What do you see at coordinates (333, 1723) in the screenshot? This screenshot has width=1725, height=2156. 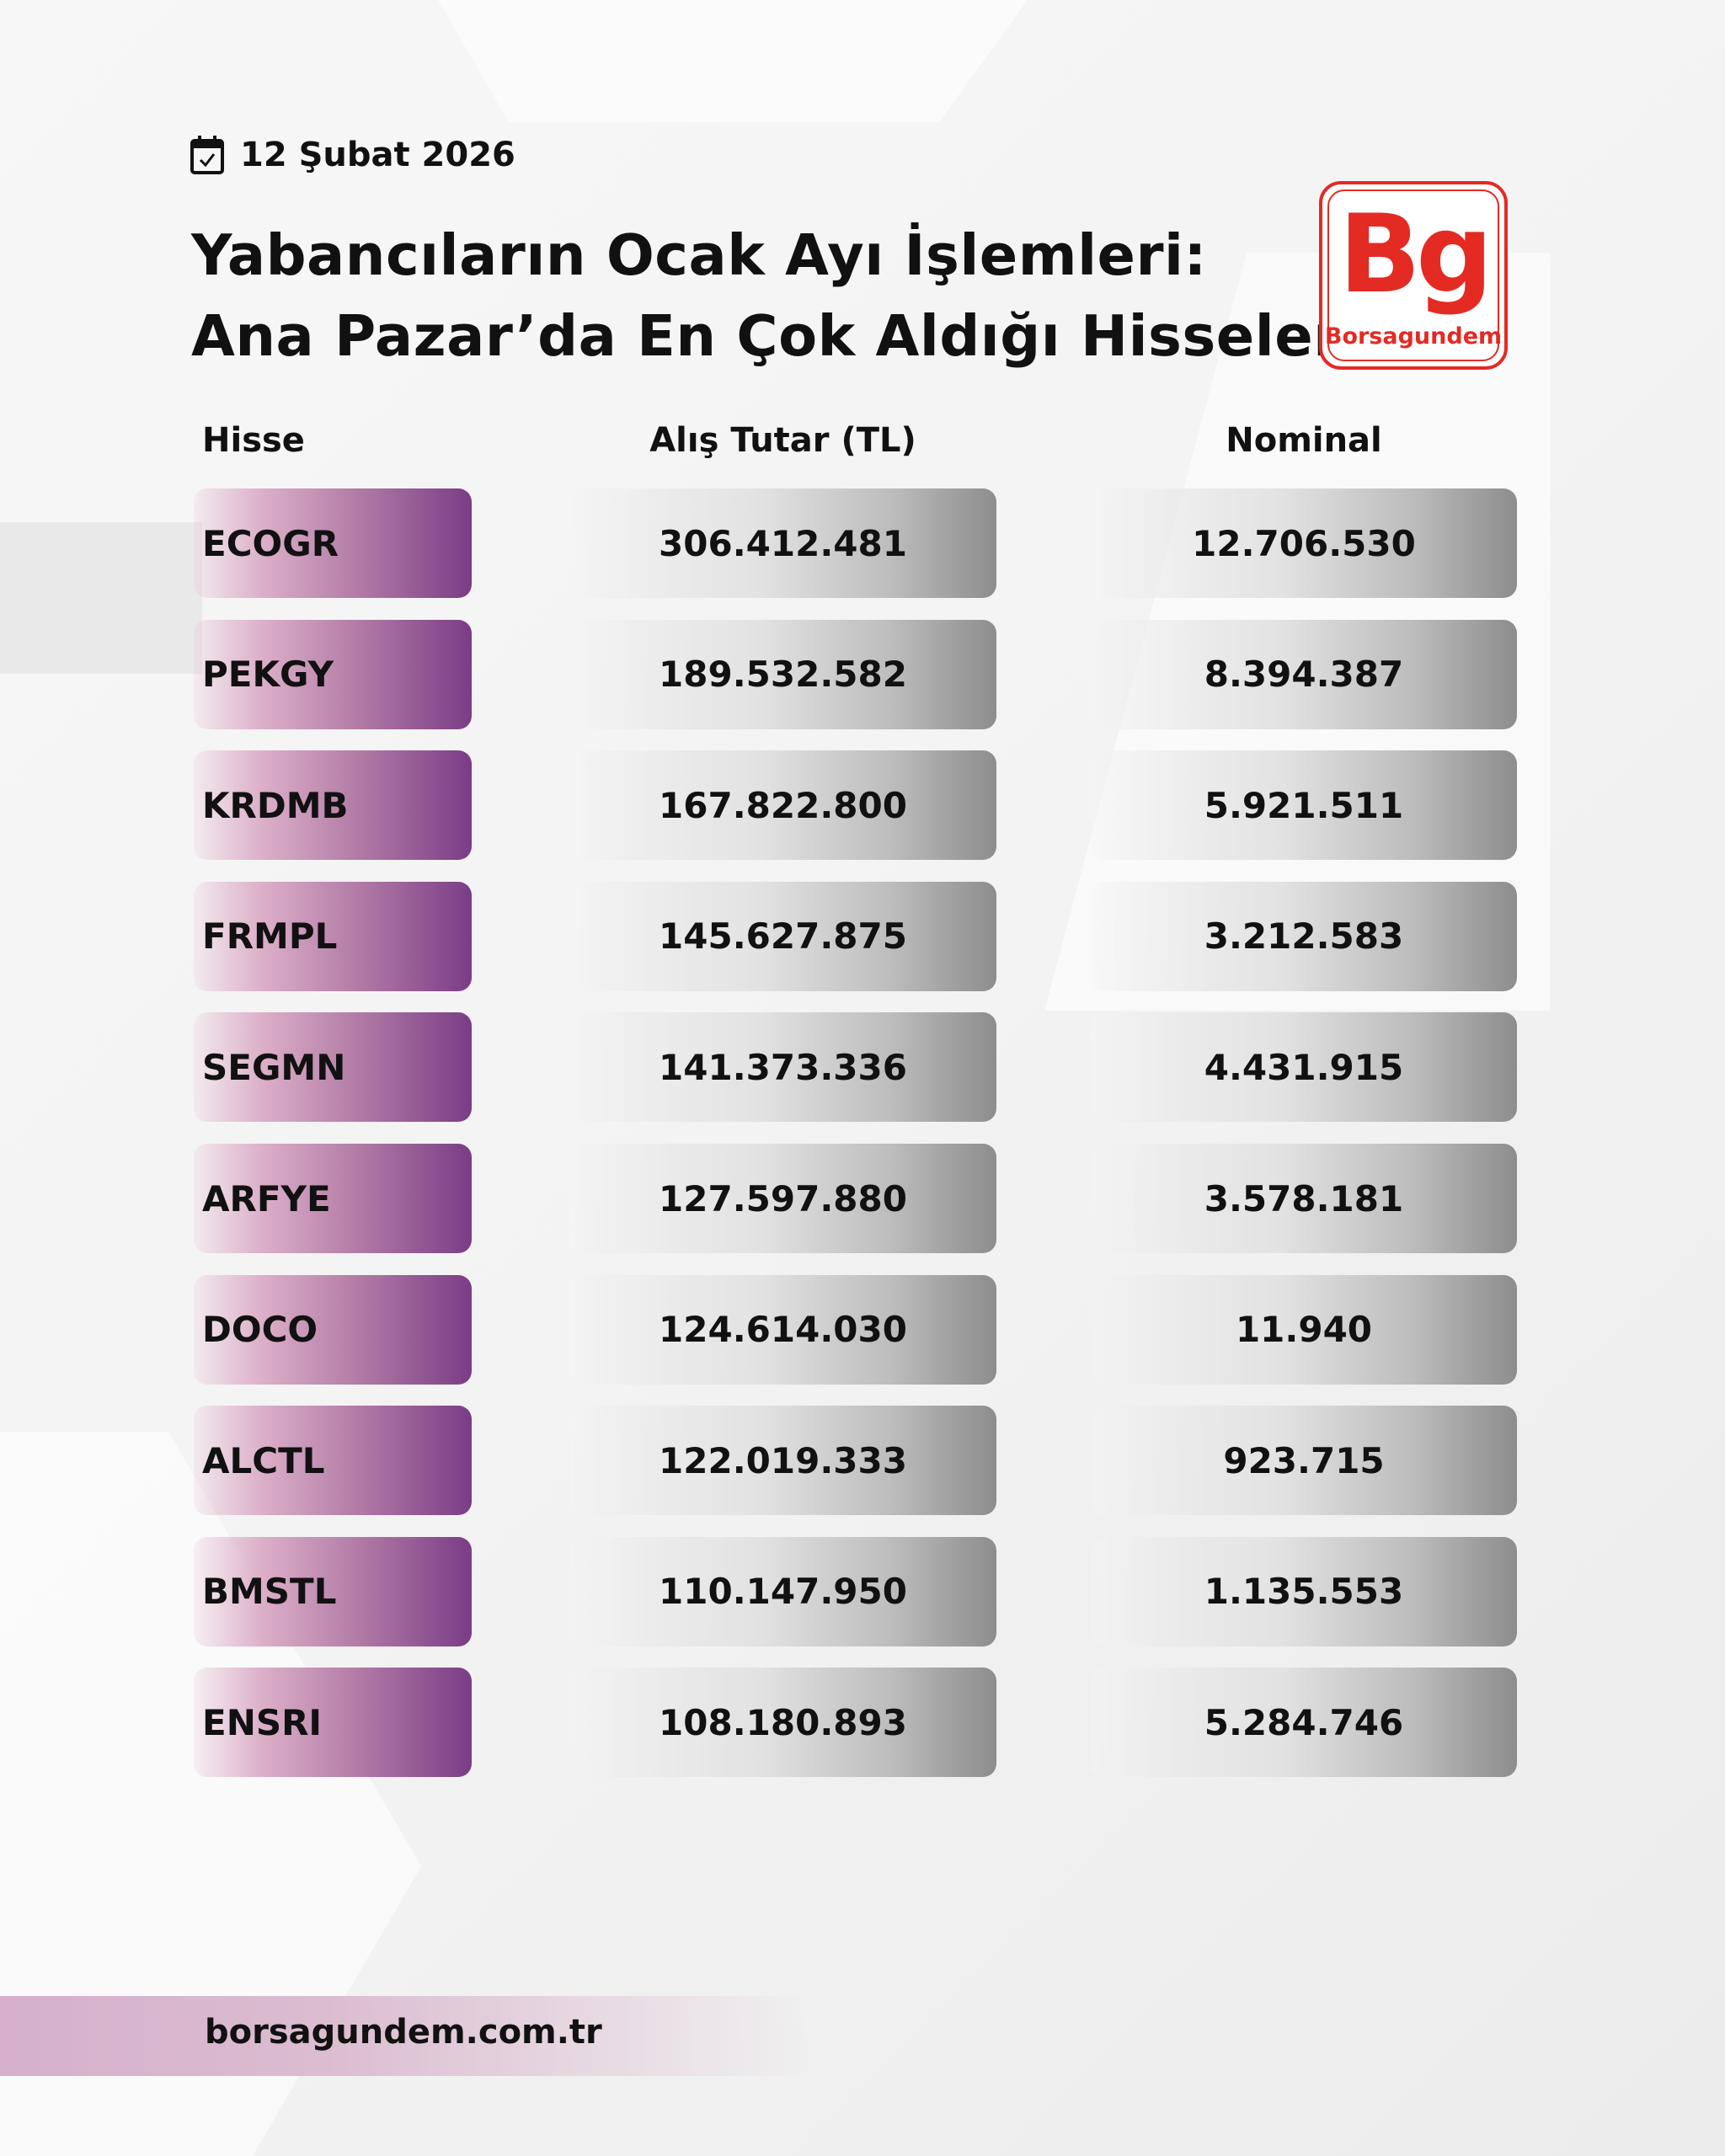 I see `stock-code-cell: ENSRI` at bounding box center [333, 1723].